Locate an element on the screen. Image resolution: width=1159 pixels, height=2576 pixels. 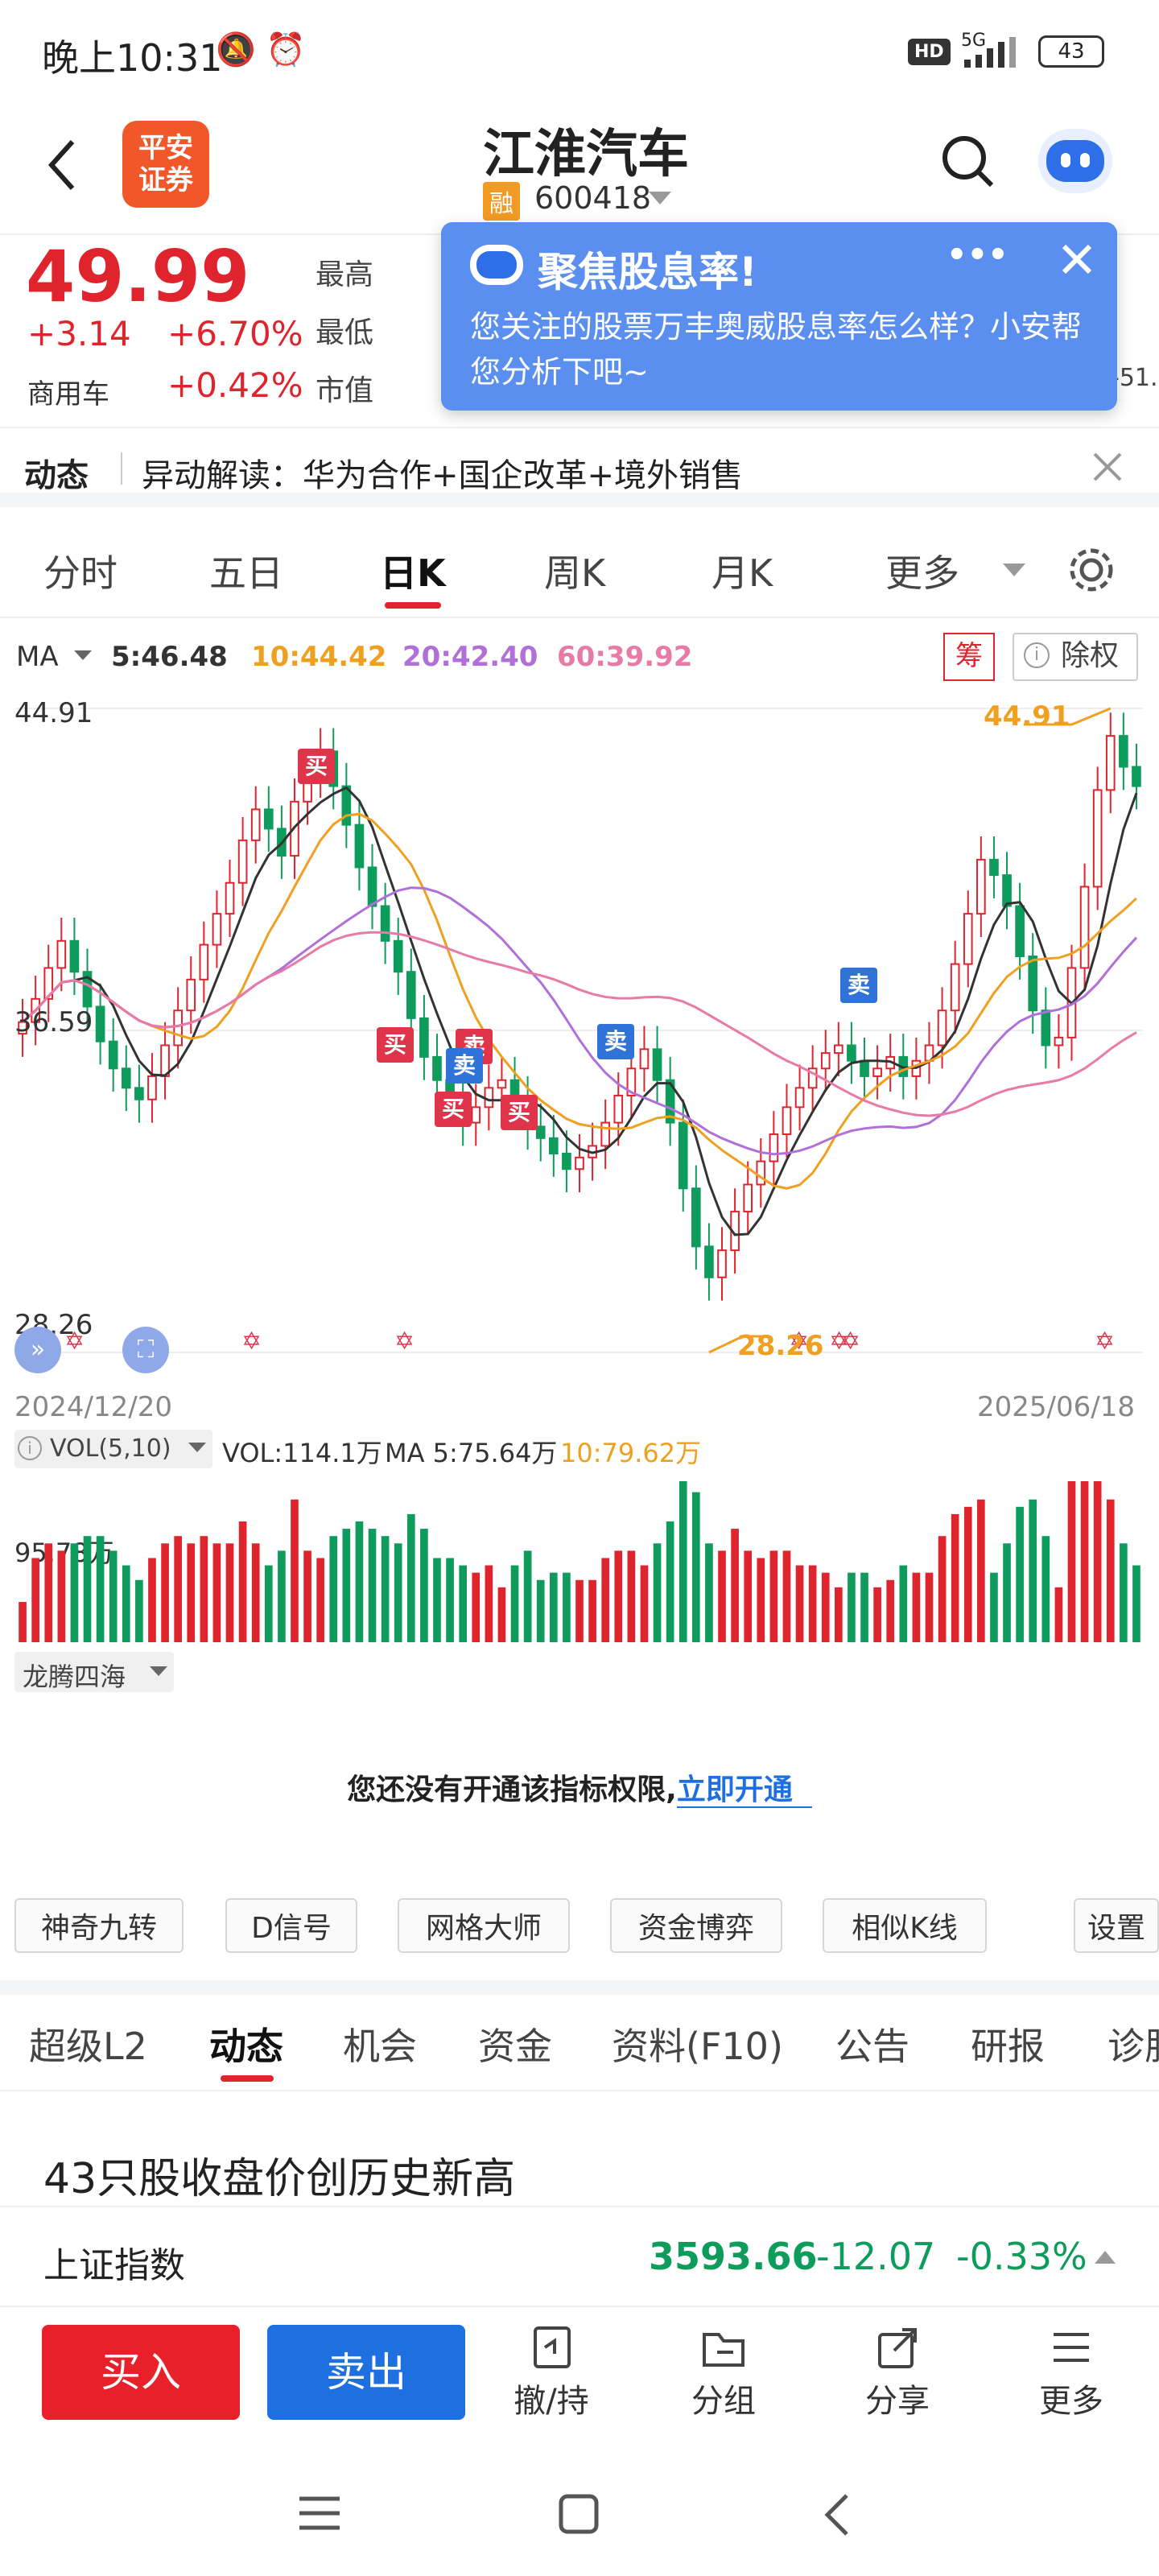
expand-left-icon: » is located at coordinates (37, 1350).